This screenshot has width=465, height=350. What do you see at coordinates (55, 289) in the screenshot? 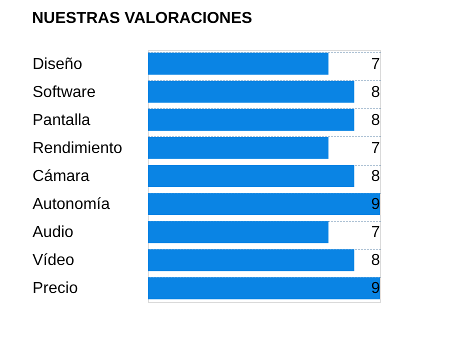
I see `y-tick-label: Precio` at bounding box center [55, 289].